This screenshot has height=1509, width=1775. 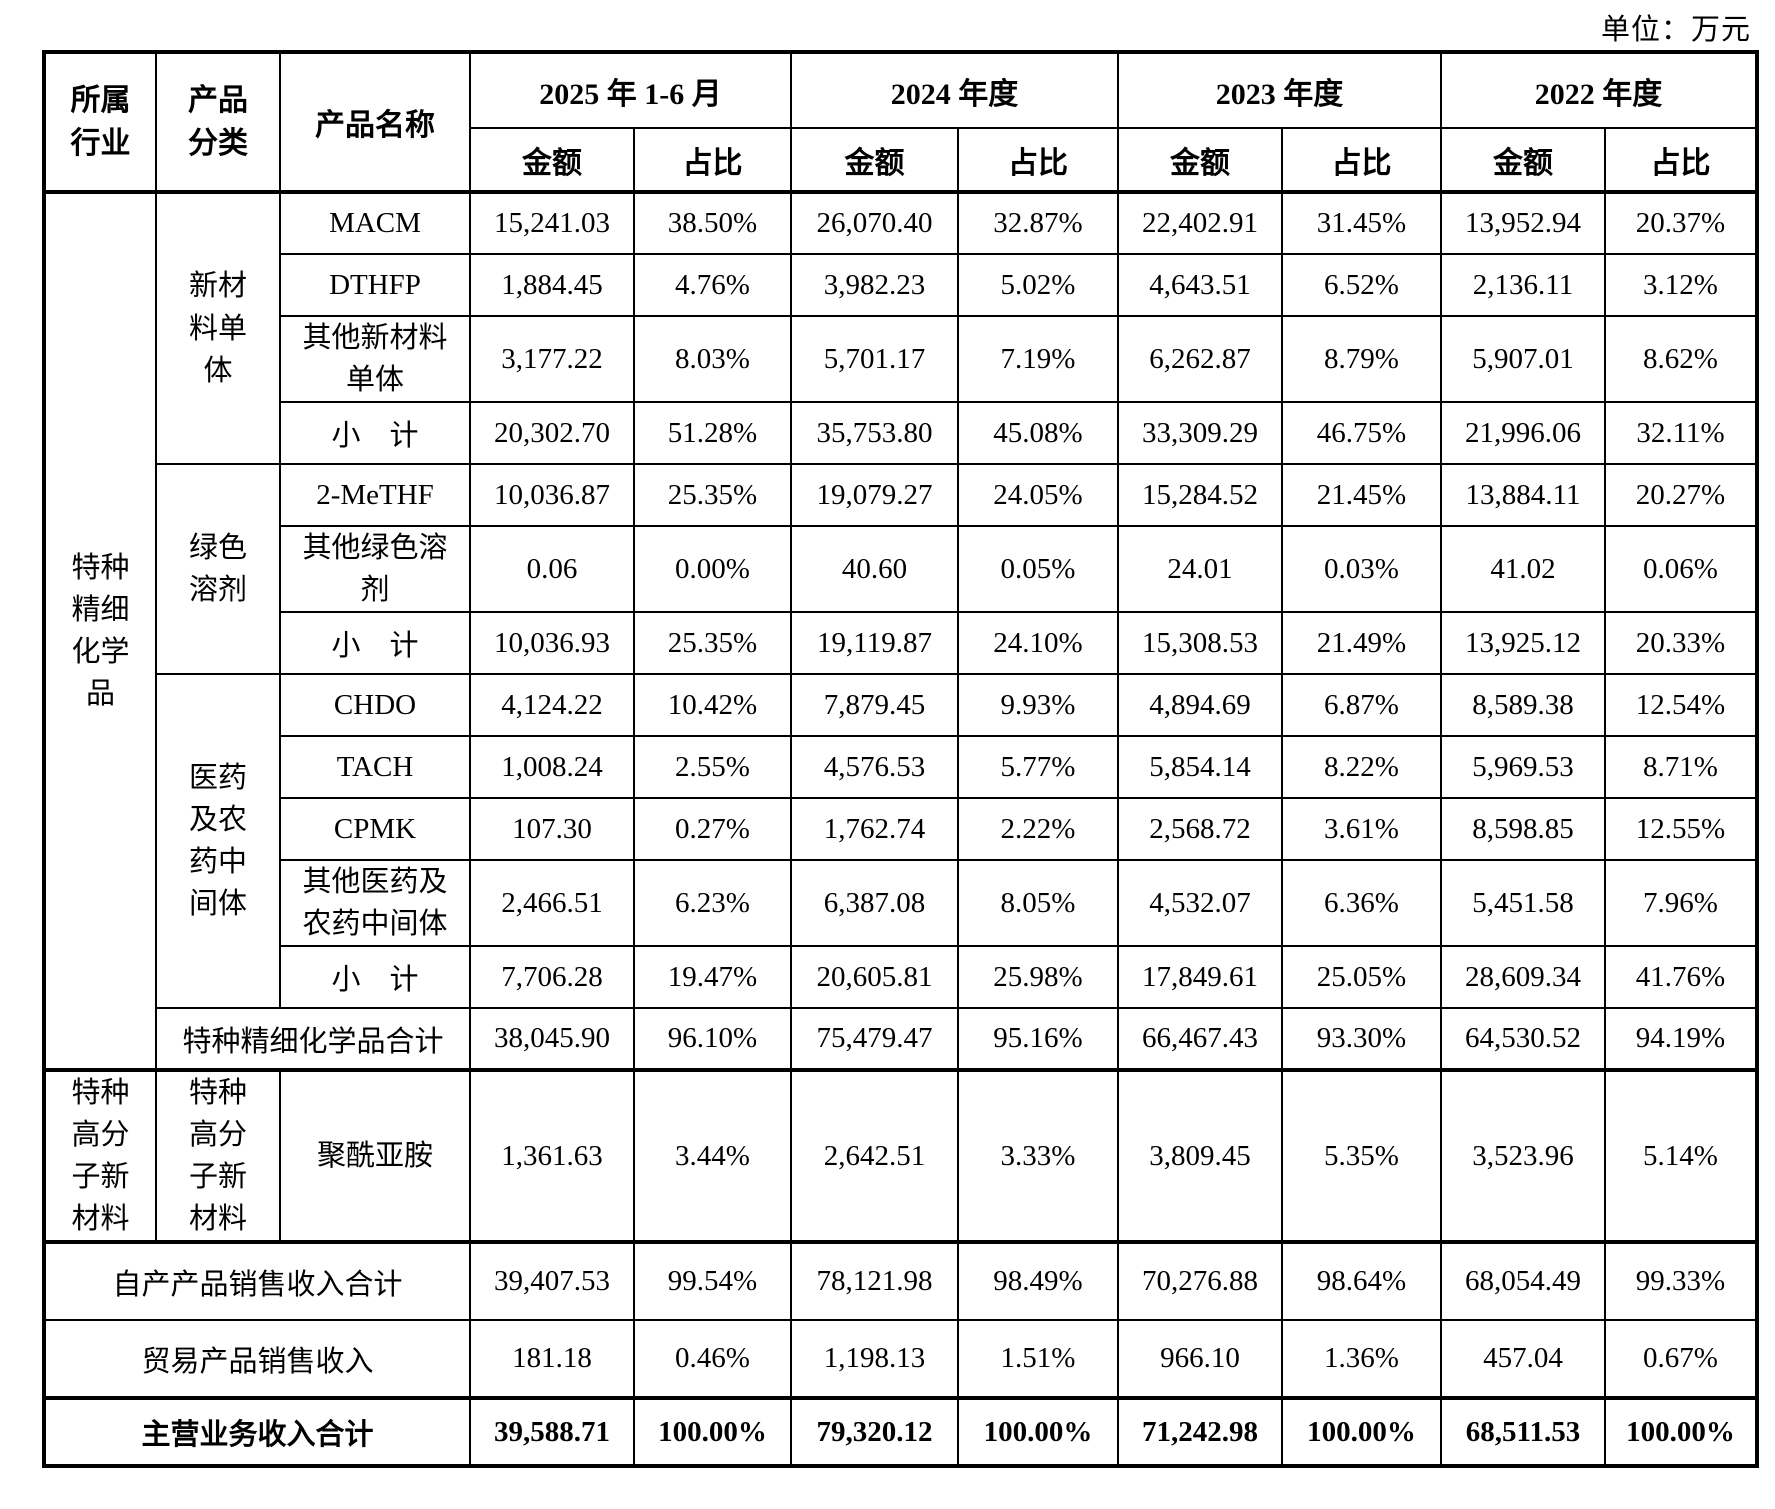 What do you see at coordinates (1681, 705) in the screenshot?
I see `ratio-cell: 12.54%` at bounding box center [1681, 705].